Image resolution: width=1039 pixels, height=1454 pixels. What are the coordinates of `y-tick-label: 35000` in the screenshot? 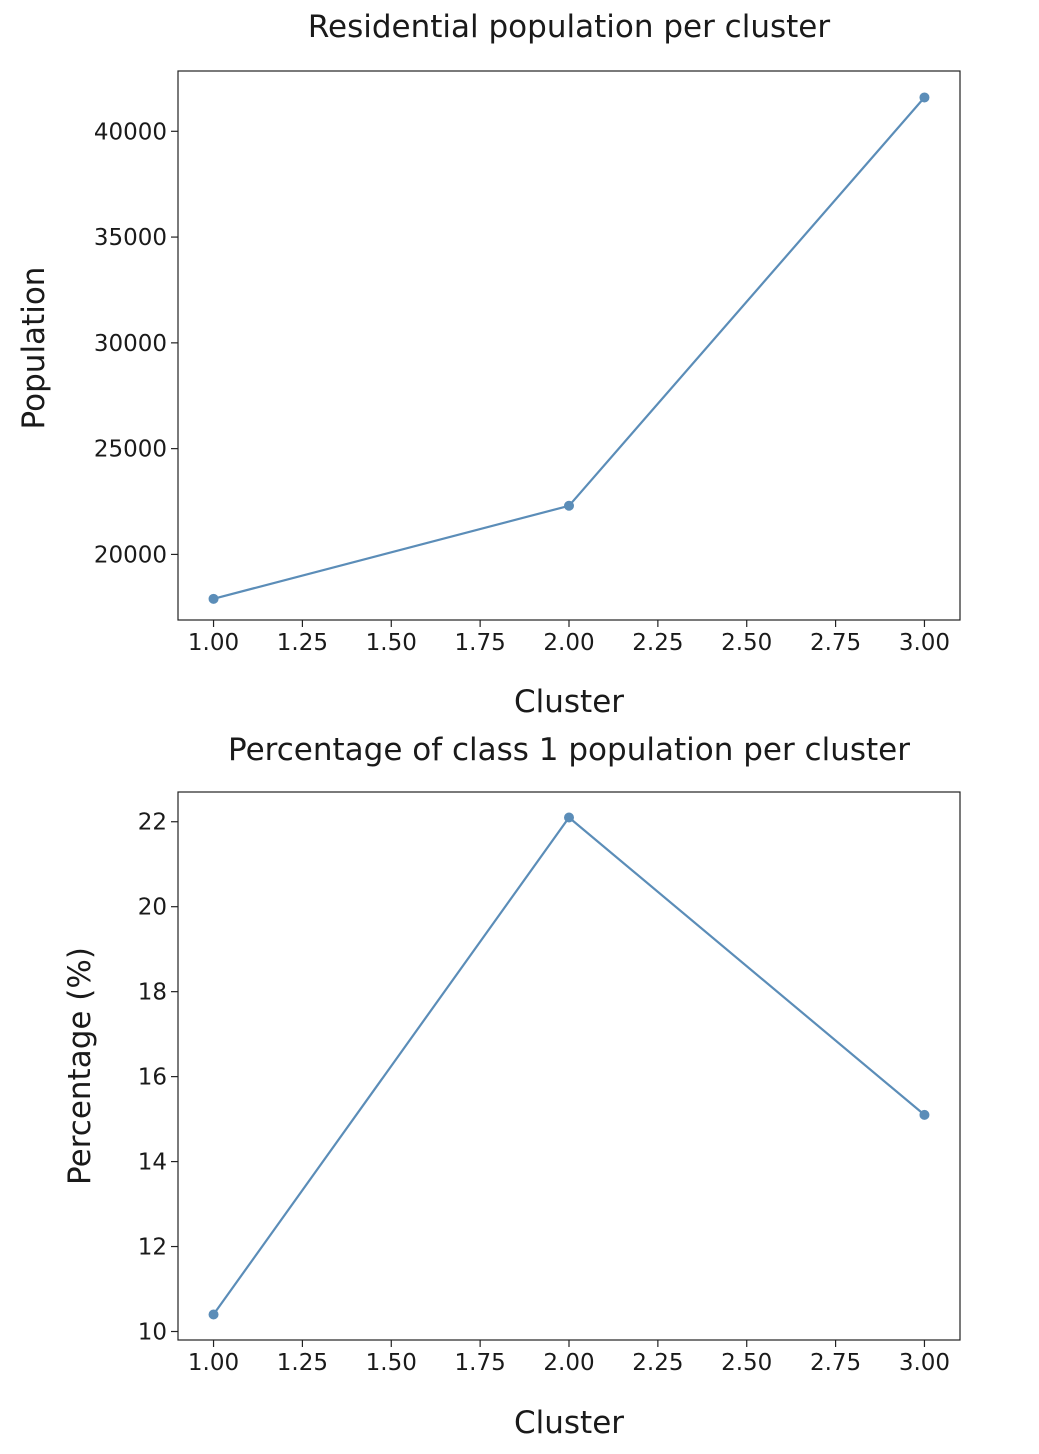 It's located at (130, 238).